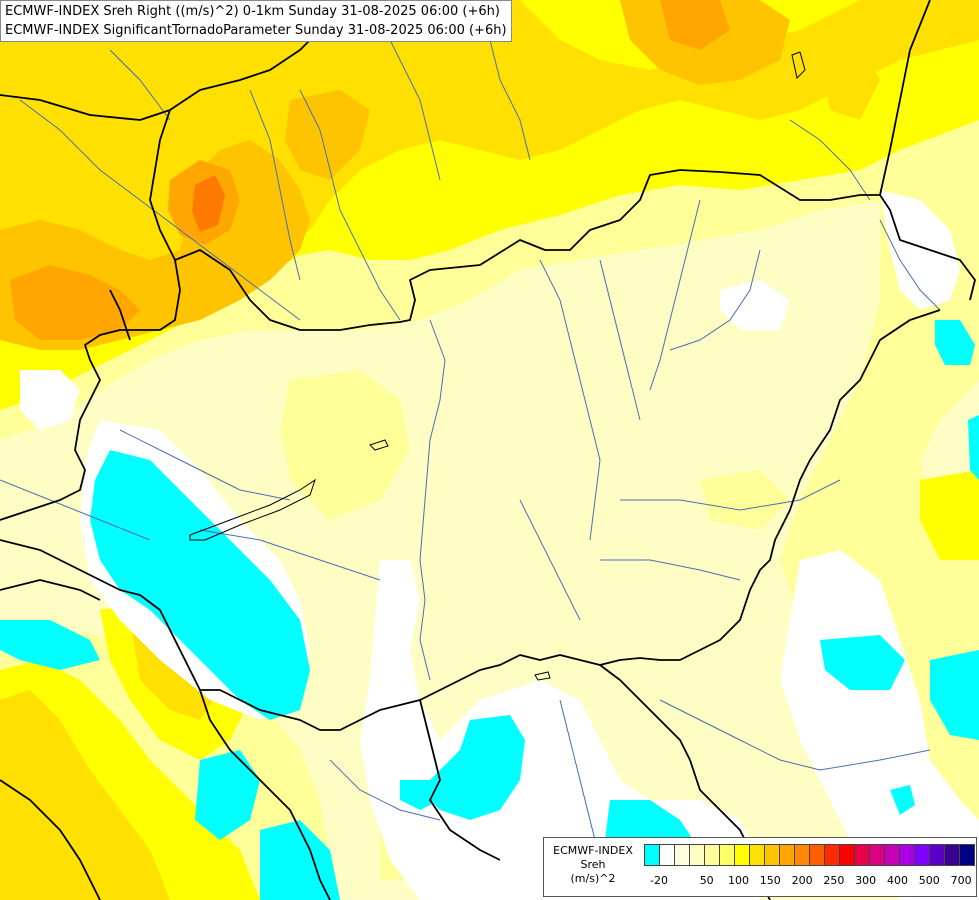 Image resolution: width=979 pixels, height=900 pixels. I want to click on legend-tick-row: -20 50 100 150 200 250 300 400 500 700, so click(810, 881).